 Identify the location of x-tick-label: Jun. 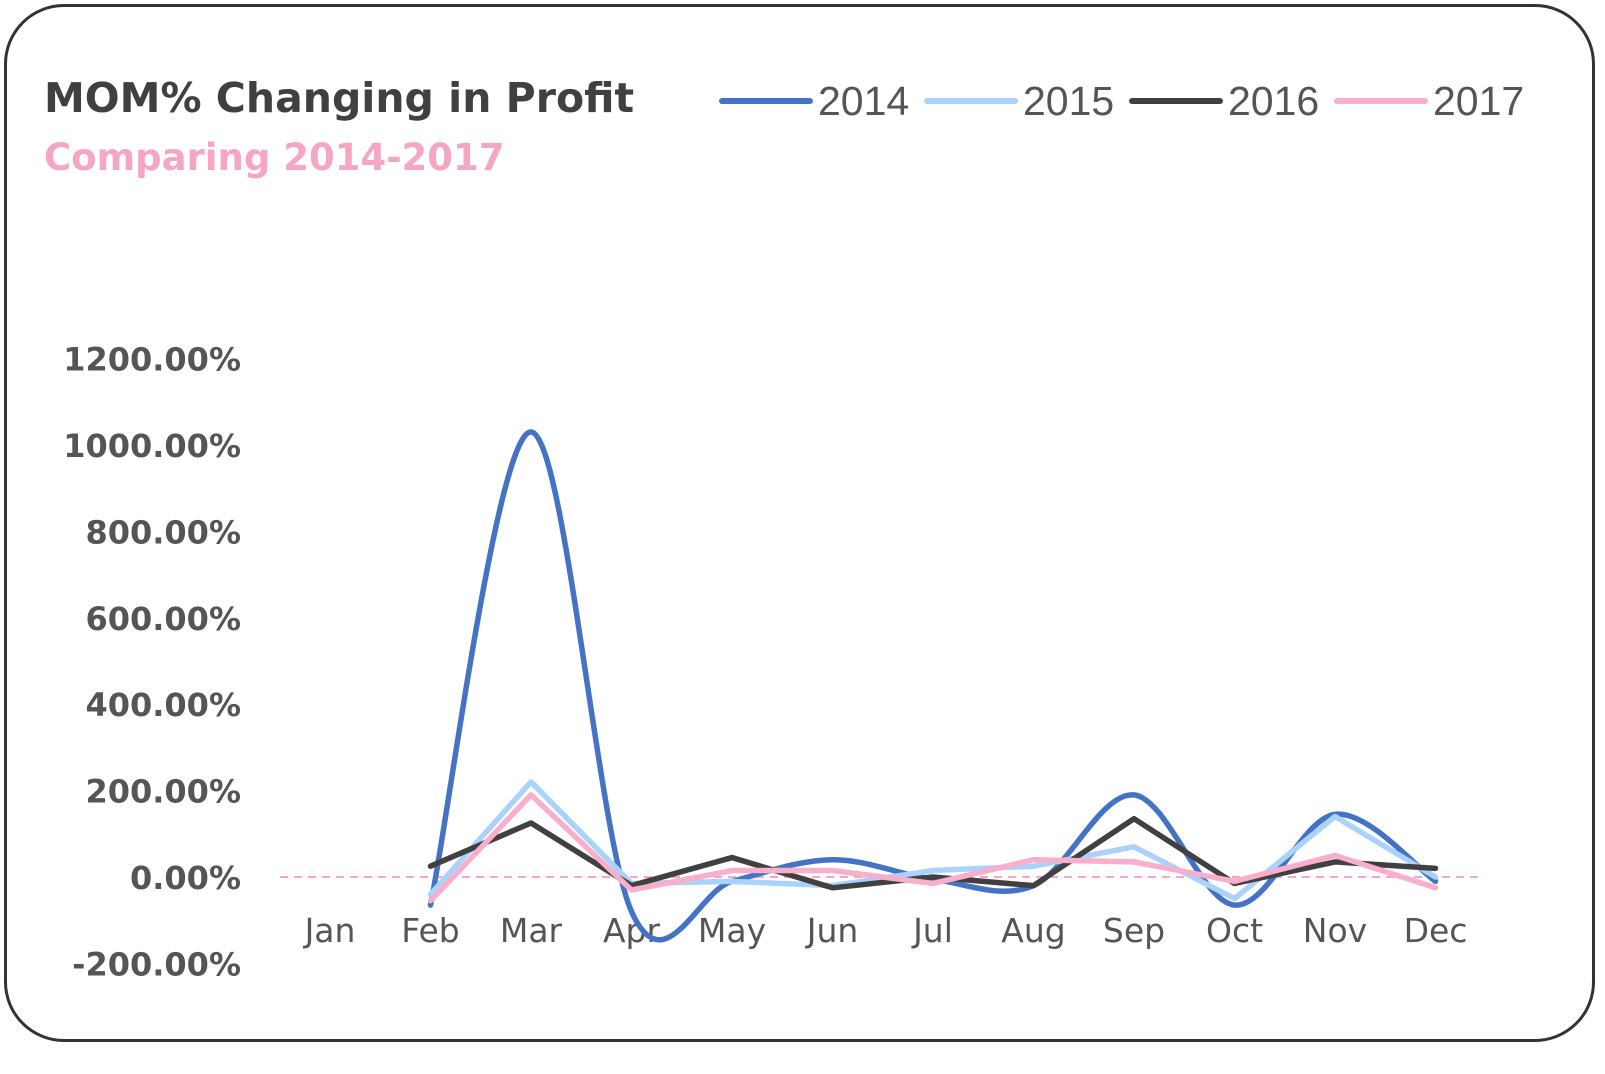
(832, 930).